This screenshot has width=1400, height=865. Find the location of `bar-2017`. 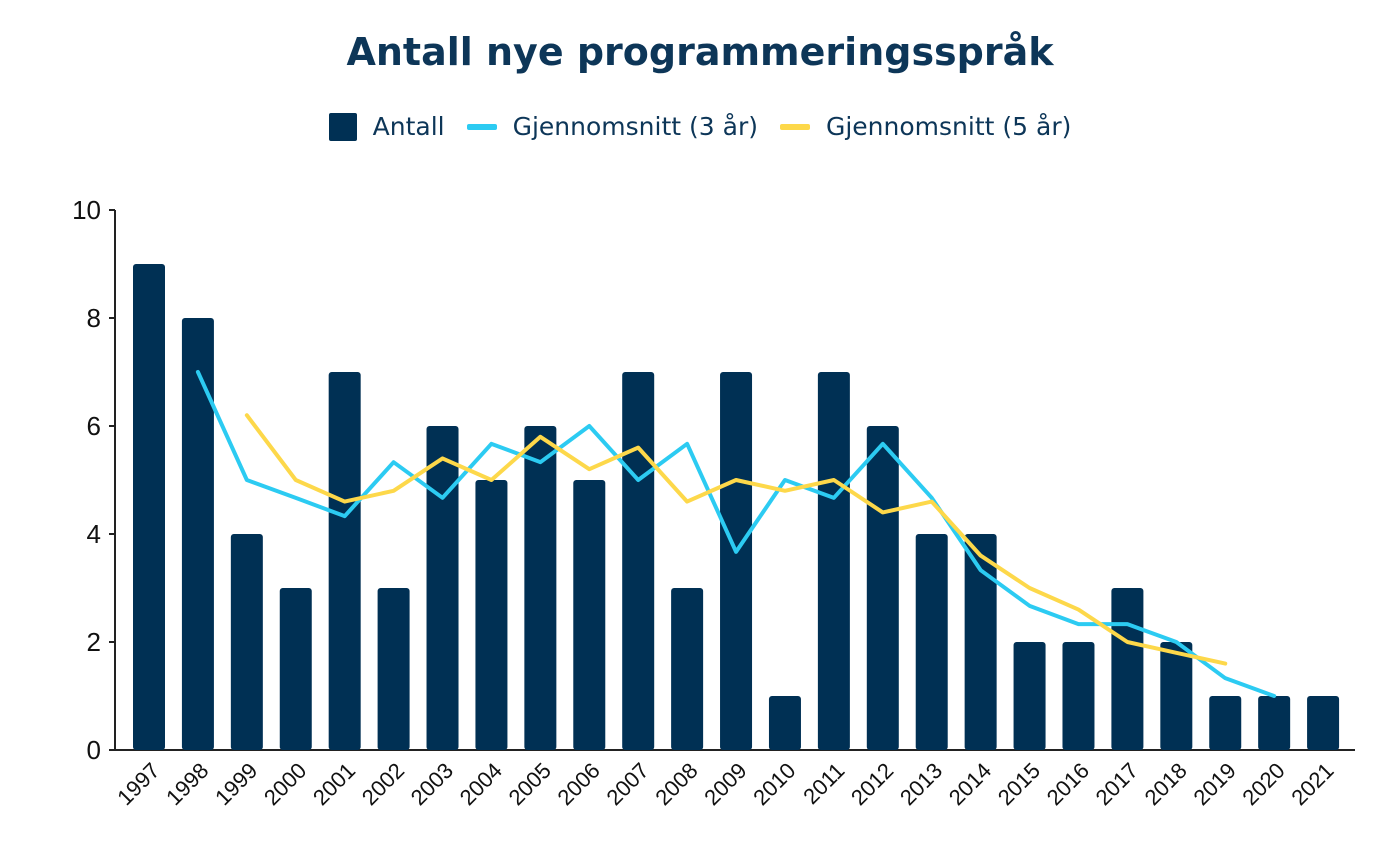

bar-2017 is located at coordinates (1127, 669).